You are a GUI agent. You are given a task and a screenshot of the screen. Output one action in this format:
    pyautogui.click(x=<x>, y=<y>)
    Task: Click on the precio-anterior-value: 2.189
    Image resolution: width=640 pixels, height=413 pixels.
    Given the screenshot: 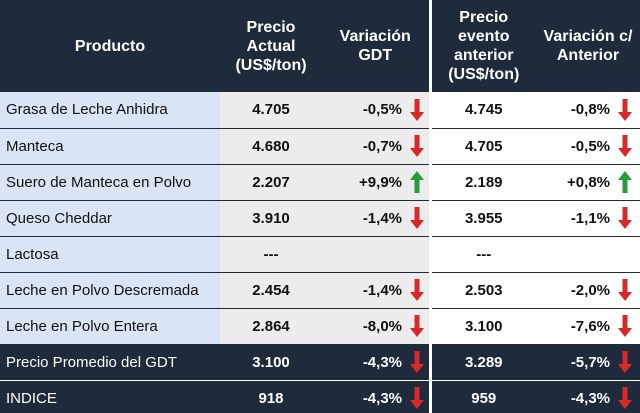 What is the action you would take?
    pyautogui.click(x=482, y=182)
    